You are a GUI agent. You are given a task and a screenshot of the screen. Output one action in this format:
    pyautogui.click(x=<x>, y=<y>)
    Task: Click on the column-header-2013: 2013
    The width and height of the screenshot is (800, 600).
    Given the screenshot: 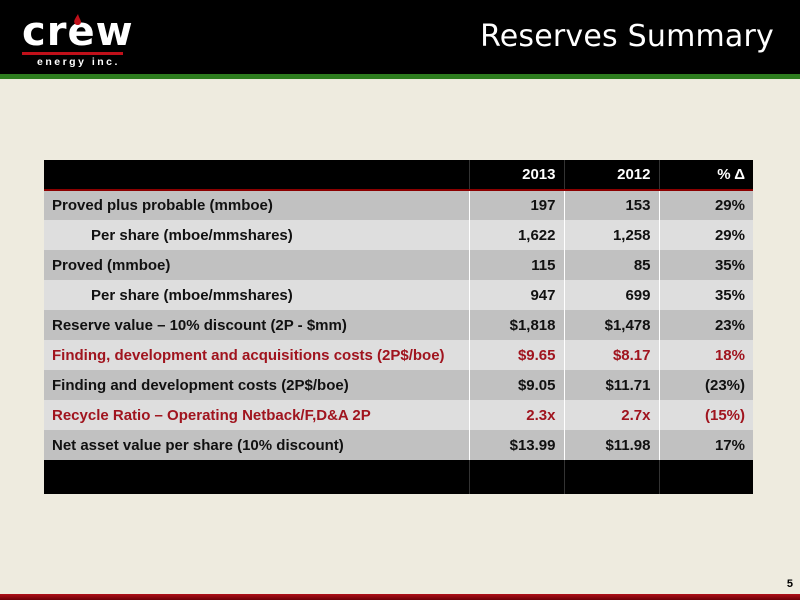 What is the action you would take?
    pyautogui.click(x=517, y=175)
    